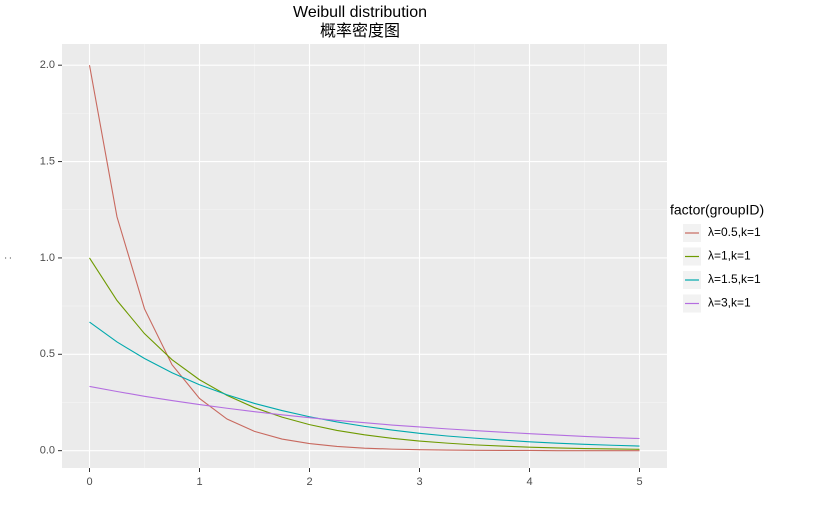 Image resolution: width=838 pixels, height=510 pixels. I want to click on x-tick-label: 1, so click(199, 482).